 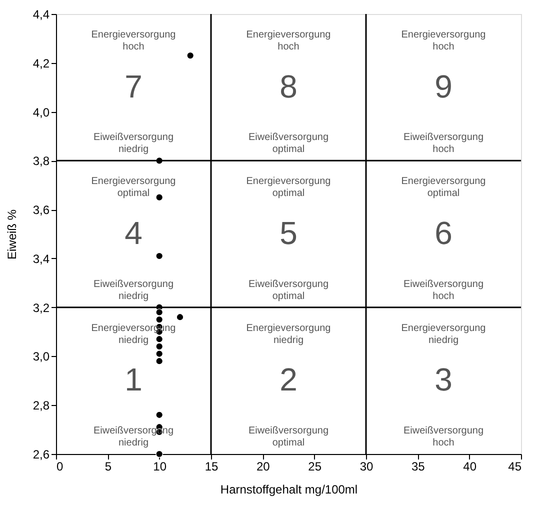 I want to click on annotation: 4, so click(x=133, y=233).